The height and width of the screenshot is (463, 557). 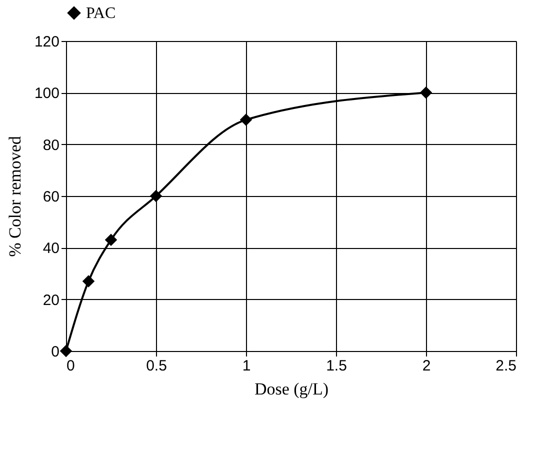 What do you see at coordinates (336, 366) in the screenshot?
I see `x-tick-label: 1.5` at bounding box center [336, 366].